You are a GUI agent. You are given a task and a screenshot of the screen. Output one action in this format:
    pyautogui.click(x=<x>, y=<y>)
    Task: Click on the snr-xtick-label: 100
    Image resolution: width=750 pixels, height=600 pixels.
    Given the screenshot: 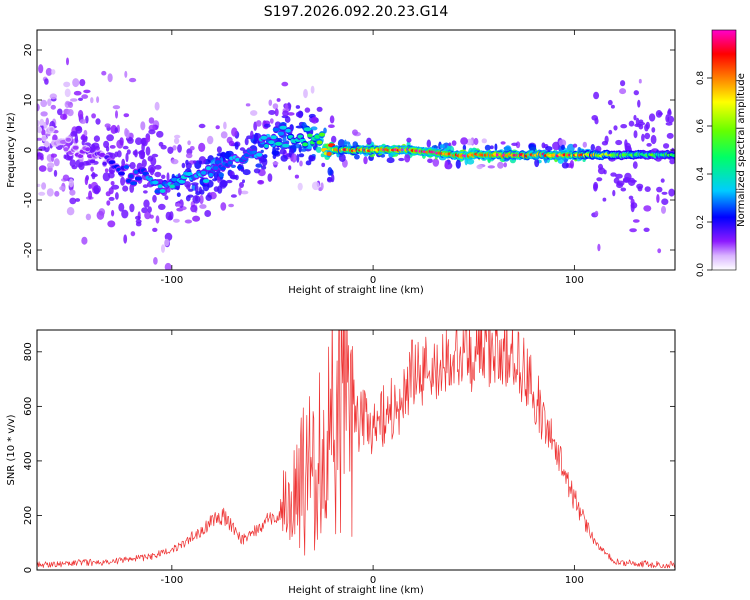 What is the action you would take?
    pyautogui.click(x=574, y=580)
    